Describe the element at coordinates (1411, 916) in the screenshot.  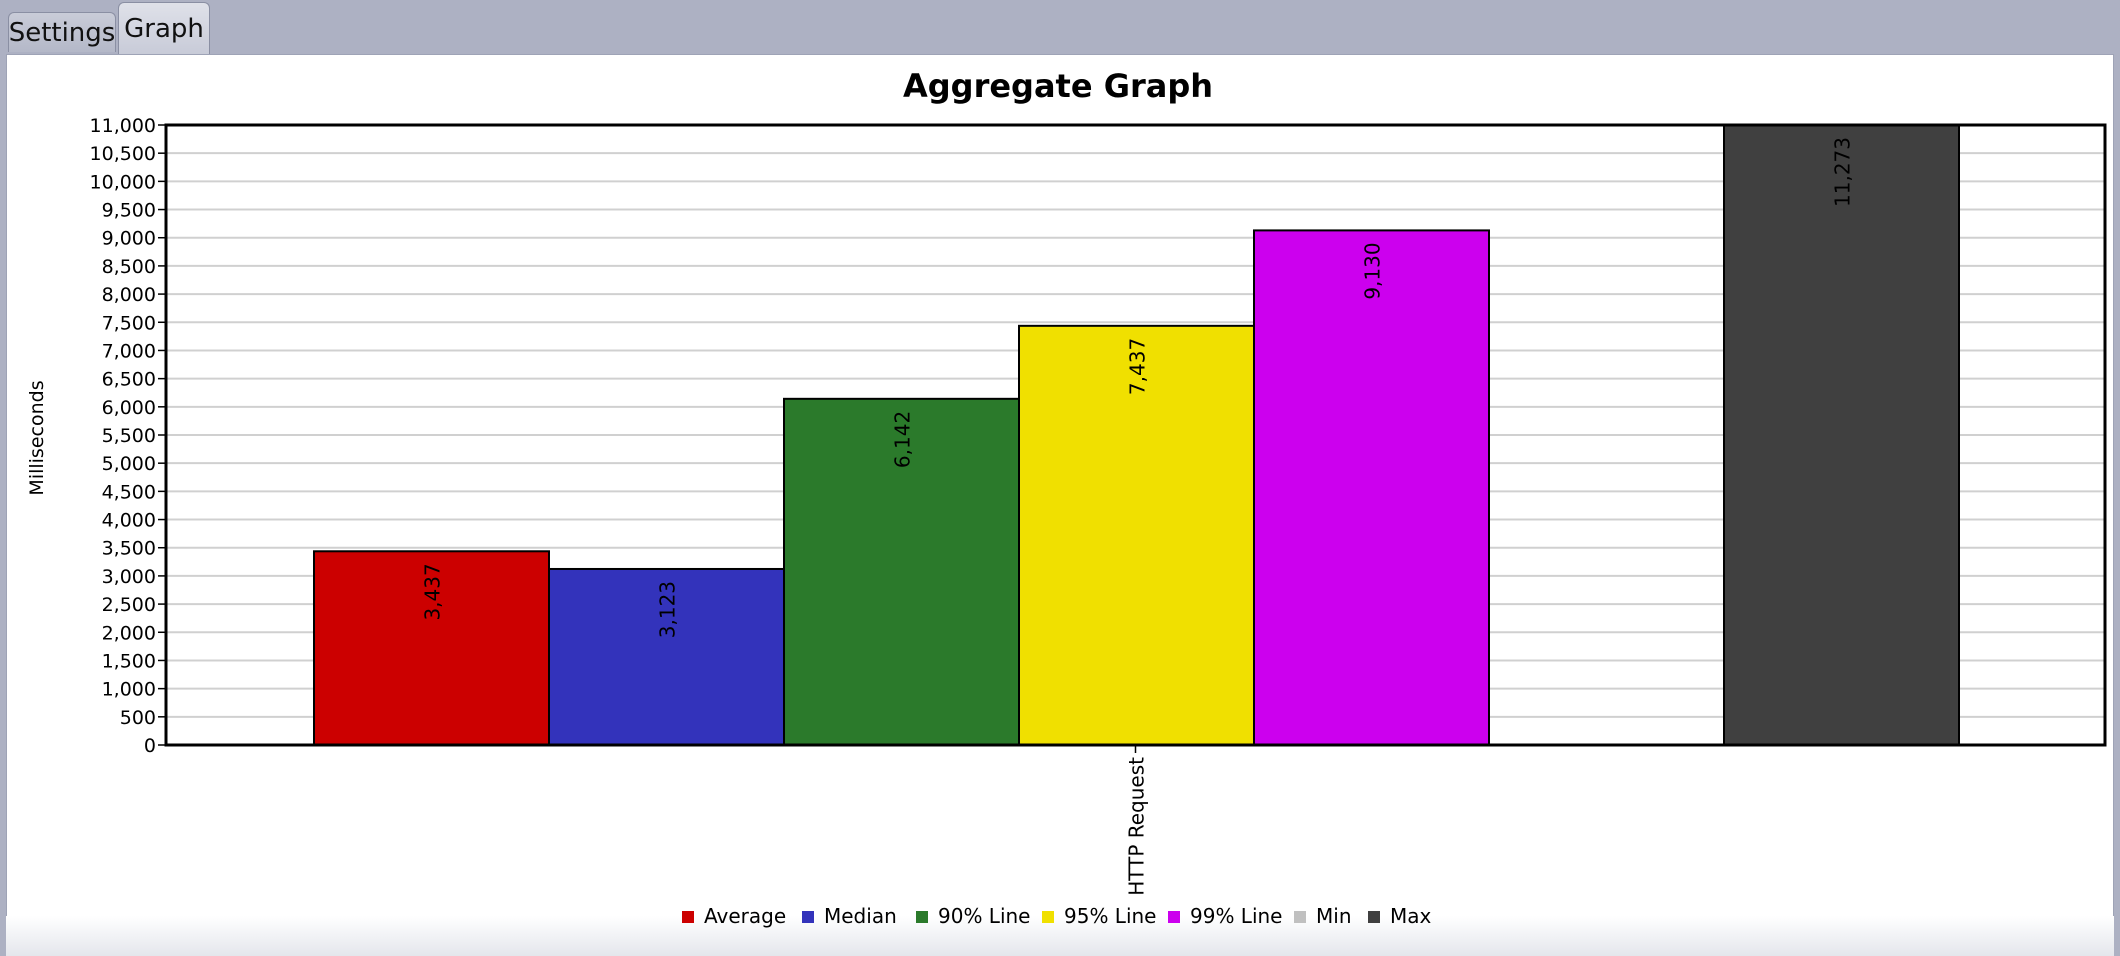
I see `legend-label-max: Max` at that location.